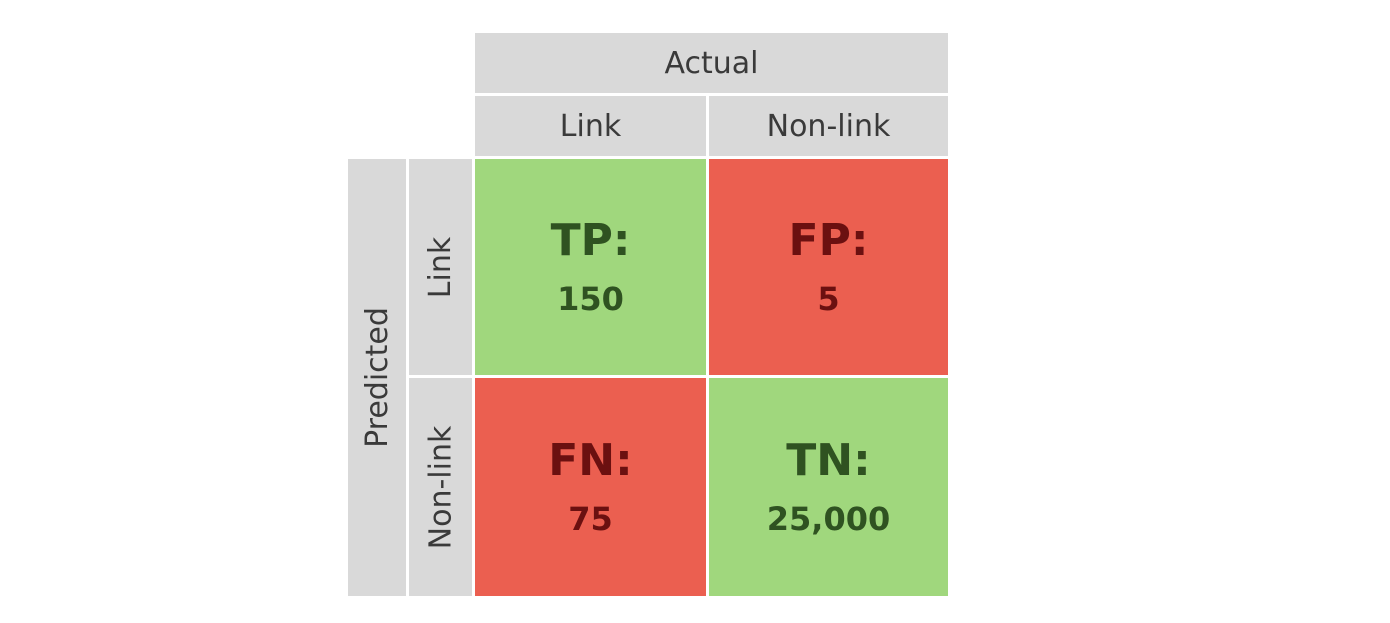 The image size is (1390, 623). I want to click on true-negative-cell: TN: 25,000, so click(828, 487).